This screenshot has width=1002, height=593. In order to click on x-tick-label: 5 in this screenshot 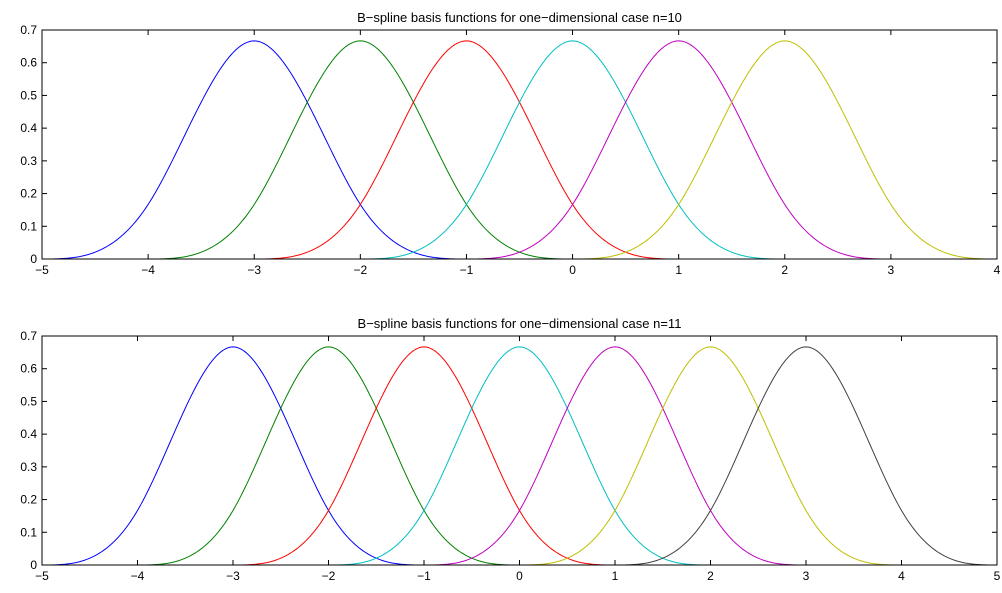, I will do `click(997, 576)`.